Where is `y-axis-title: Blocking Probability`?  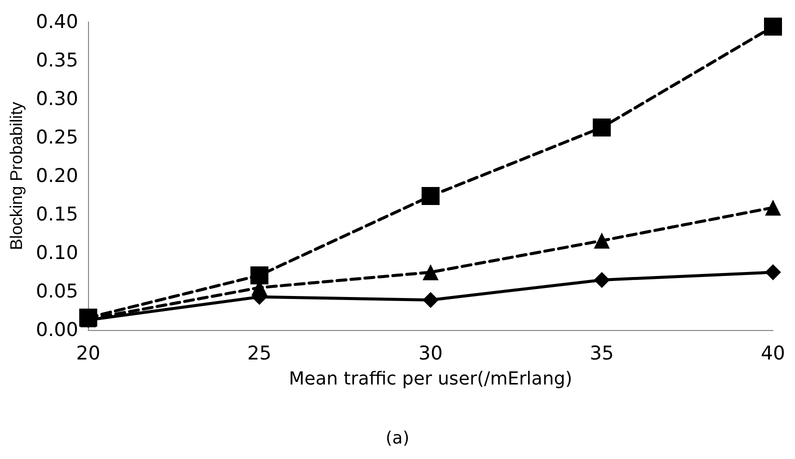 y-axis-title: Blocking Probability is located at coordinates (16, 175).